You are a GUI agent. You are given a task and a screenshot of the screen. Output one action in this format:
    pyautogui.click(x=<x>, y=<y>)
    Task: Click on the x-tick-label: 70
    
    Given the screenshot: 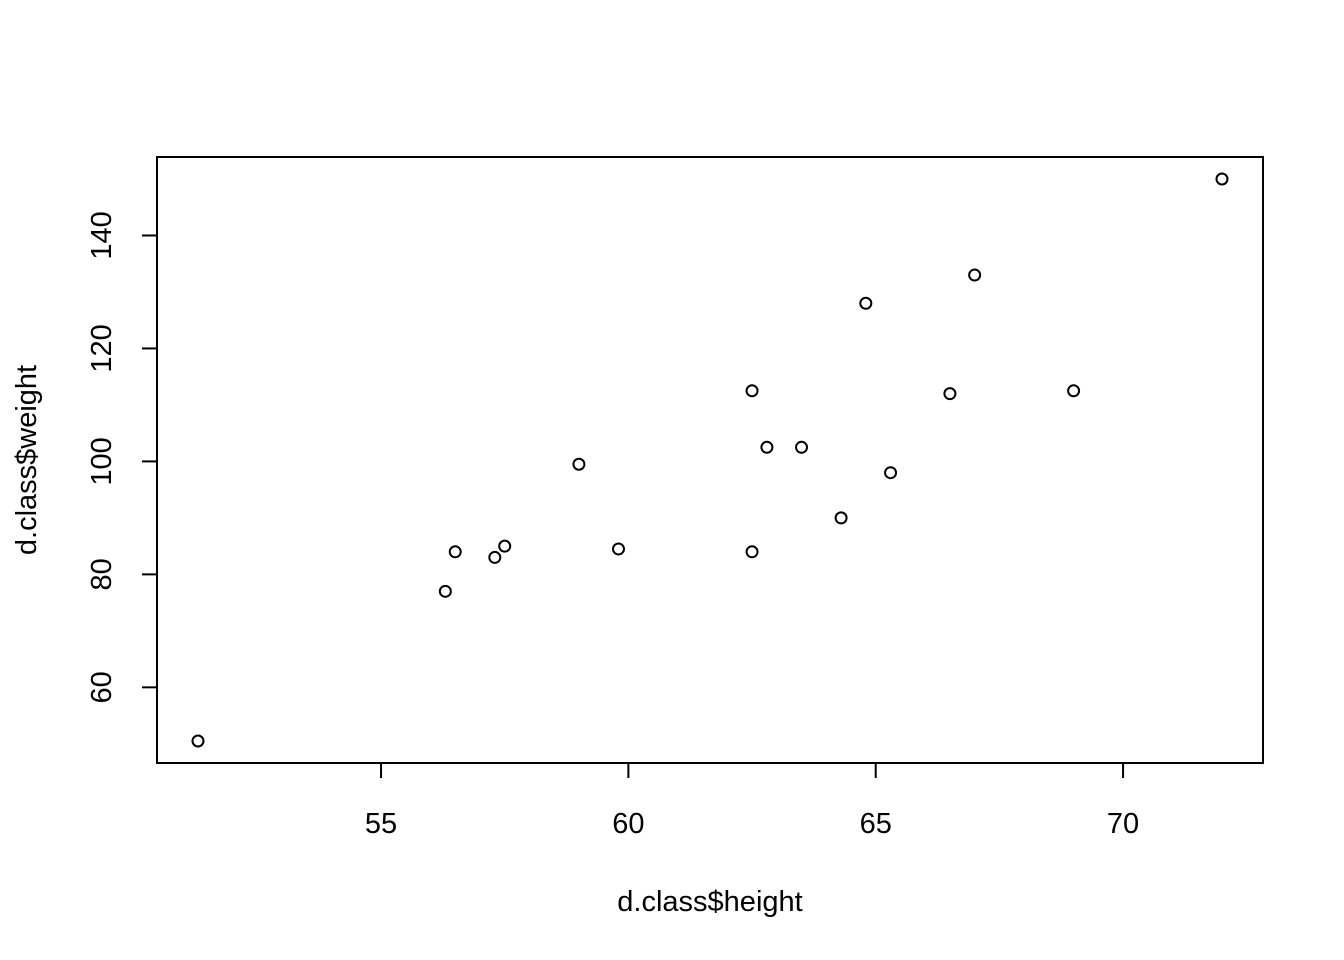 What is the action you would take?
    pyautogui.click(x=1123, y=824)
    